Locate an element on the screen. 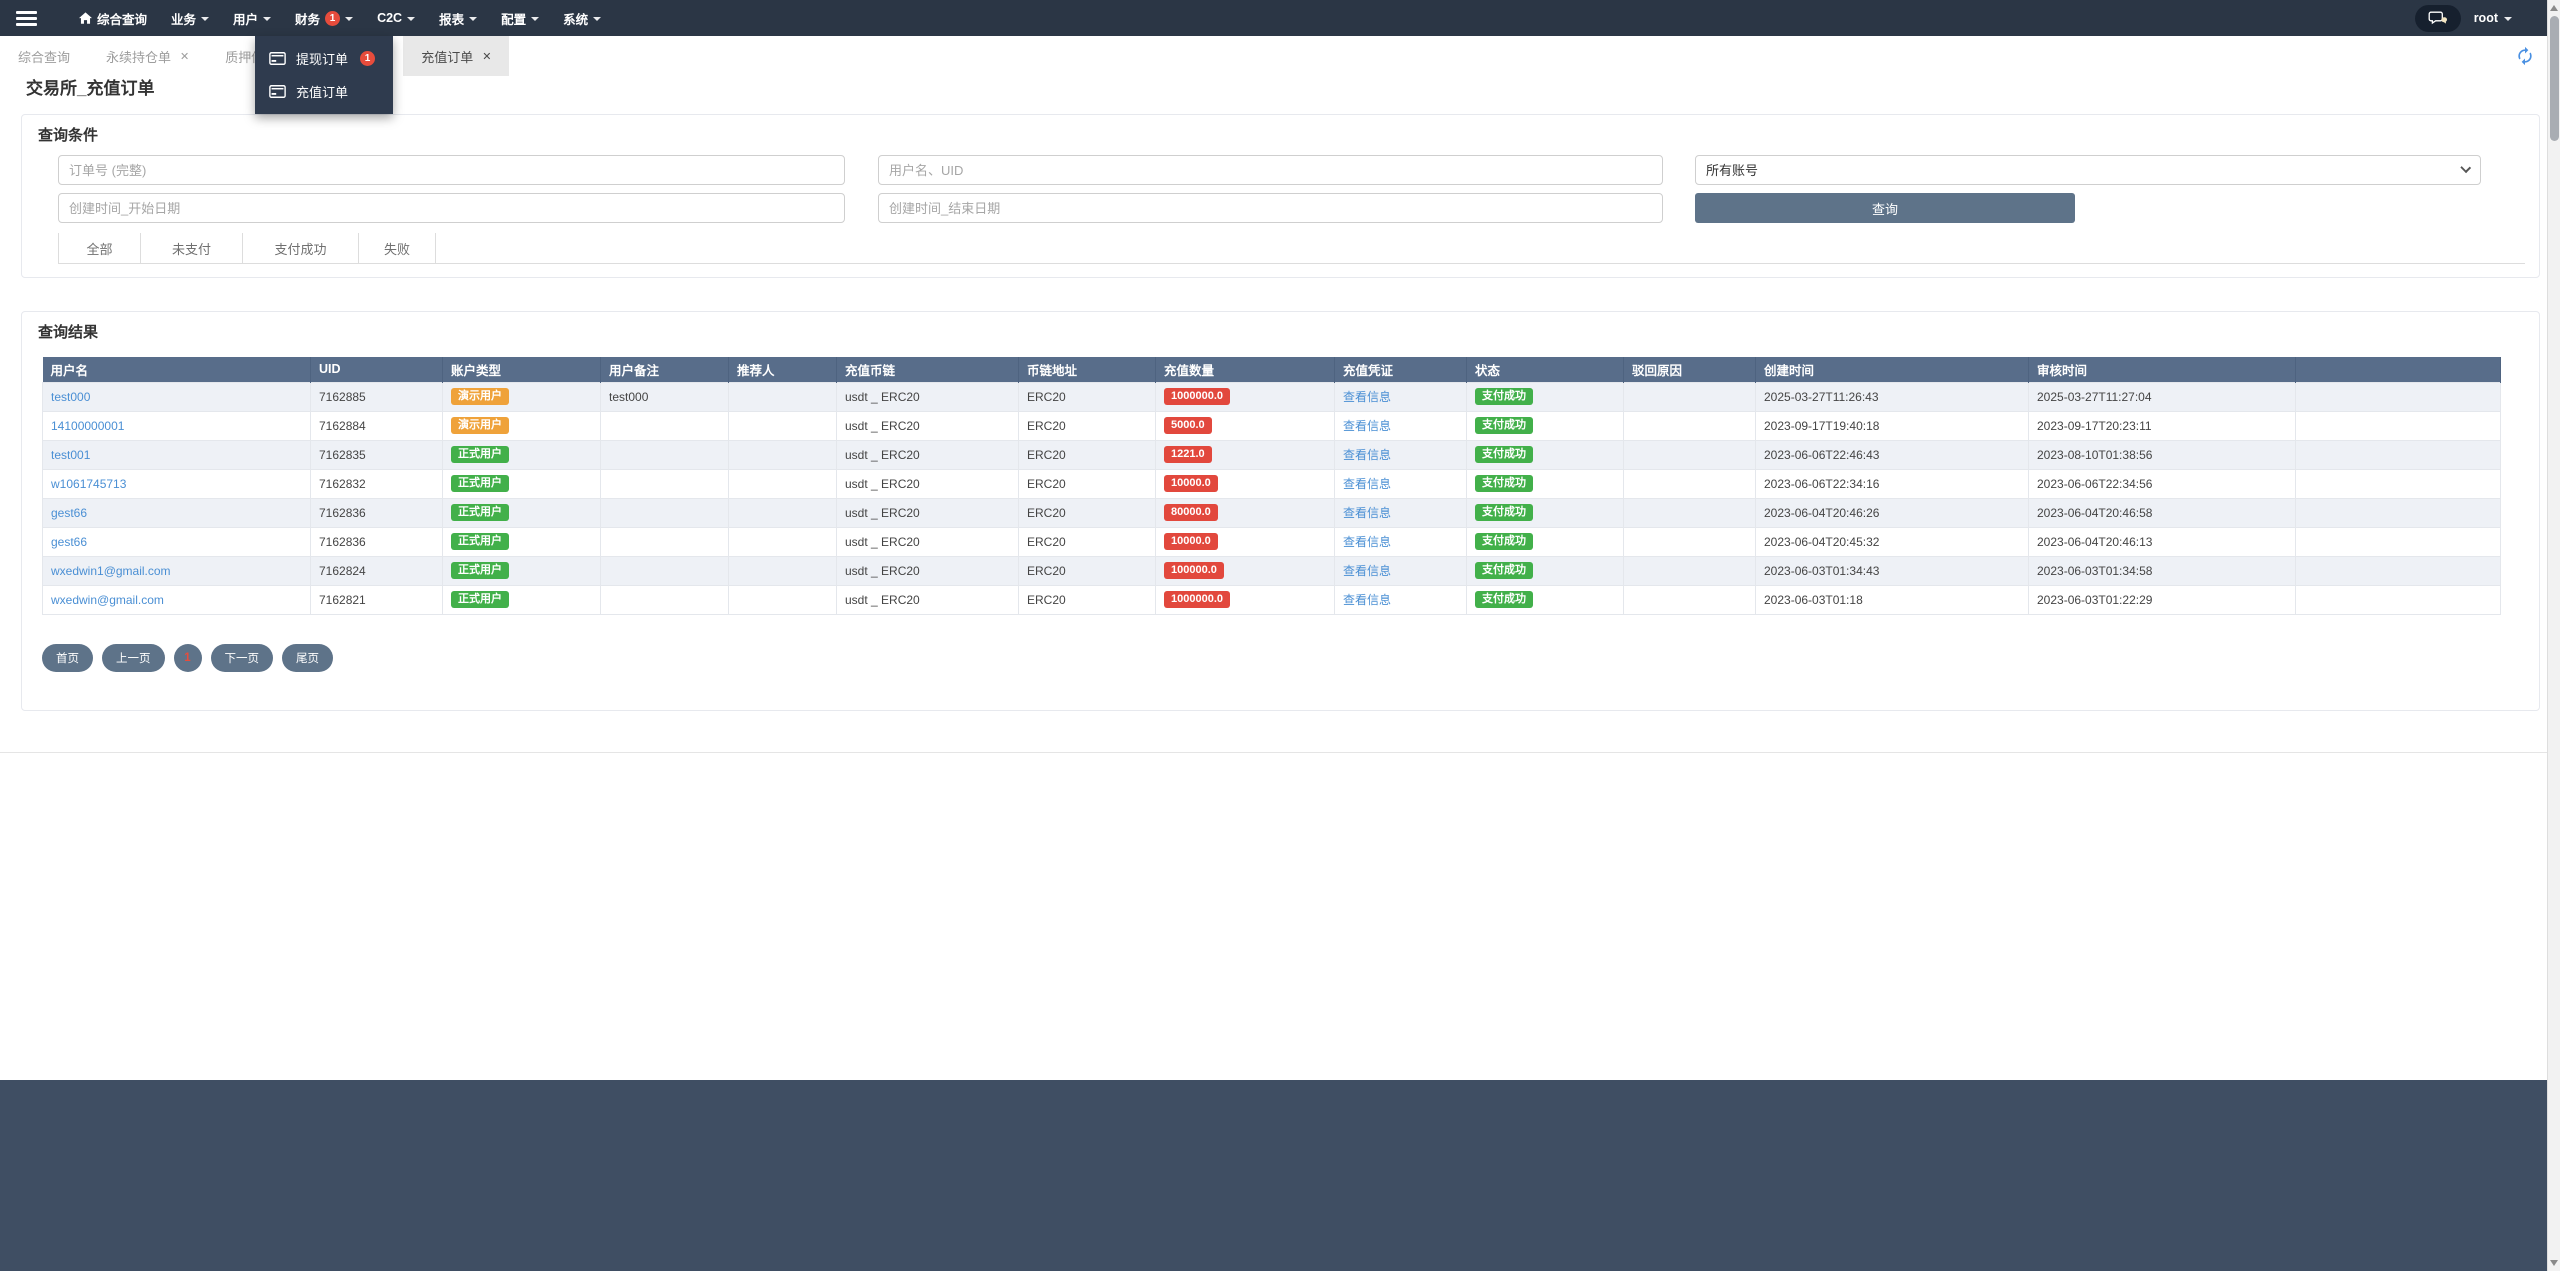 The image size is (2560, 1271). nav-item-config: 配置 is located at coordinates (520, 18).